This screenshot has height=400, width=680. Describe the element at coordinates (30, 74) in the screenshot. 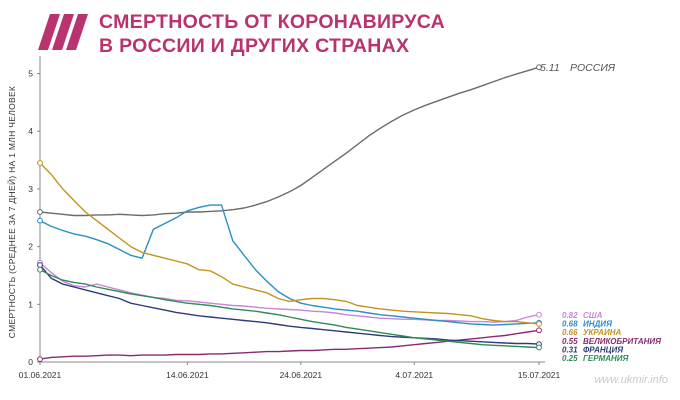

I see `y-tick-label: 5` at that location.